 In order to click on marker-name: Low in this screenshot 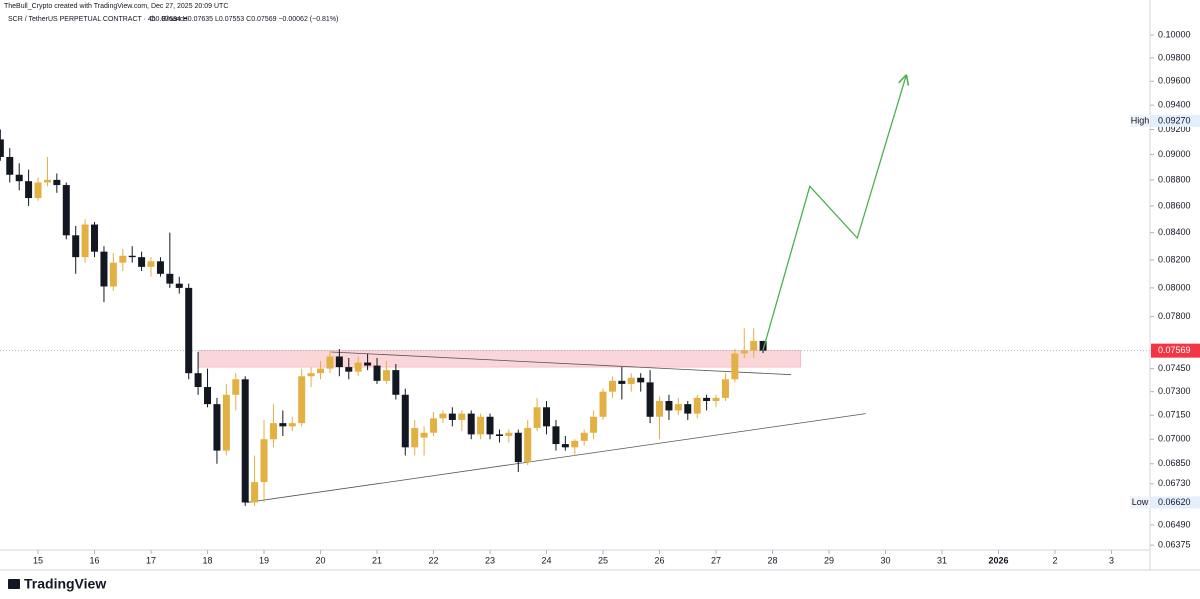, I will do `click(1140, 502)`.